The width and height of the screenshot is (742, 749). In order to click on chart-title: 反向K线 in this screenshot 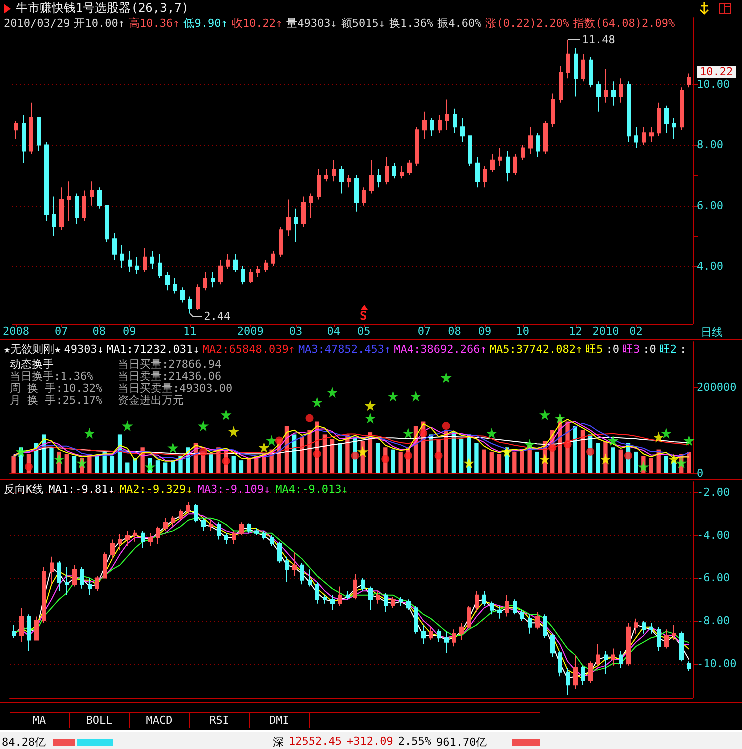, I will do `click(24, 489)`.